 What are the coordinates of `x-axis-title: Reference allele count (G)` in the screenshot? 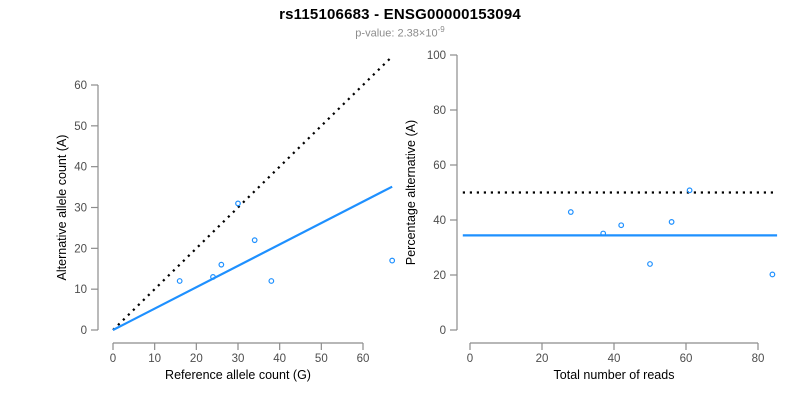 It's located at (238, 375).